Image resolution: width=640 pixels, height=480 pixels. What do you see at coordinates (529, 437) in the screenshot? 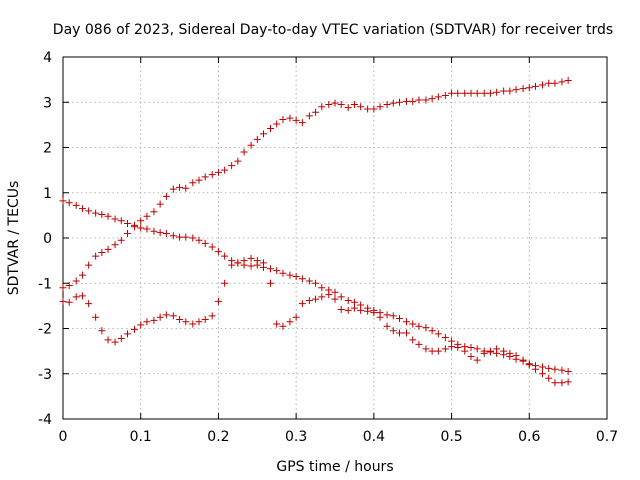
I see `x-tick-label: 0.6` at bounding box center [529, 437].